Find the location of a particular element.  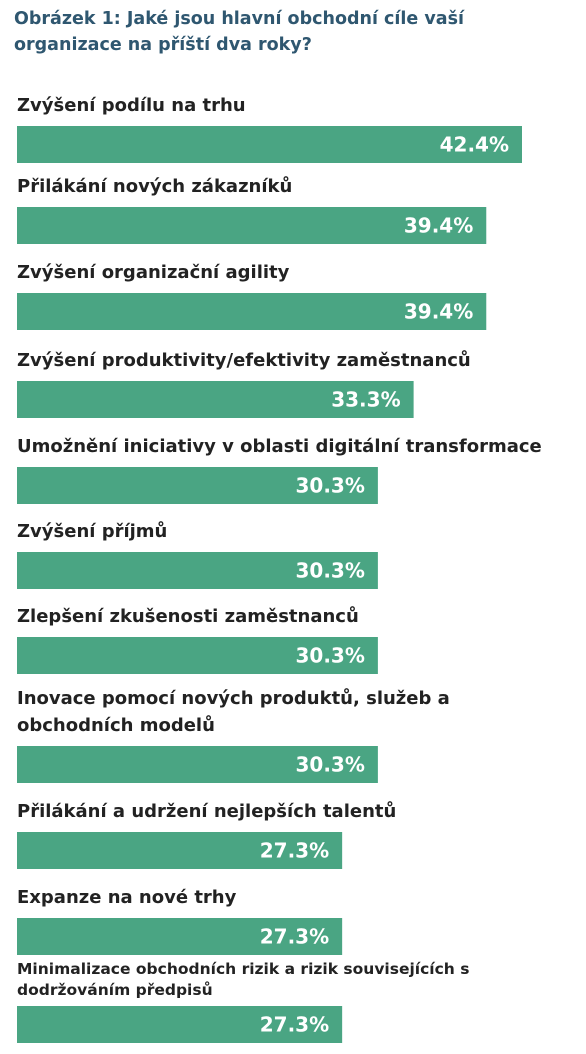

category-label-line: Zvýšení organizační agility is located at coordinates (153, 272).